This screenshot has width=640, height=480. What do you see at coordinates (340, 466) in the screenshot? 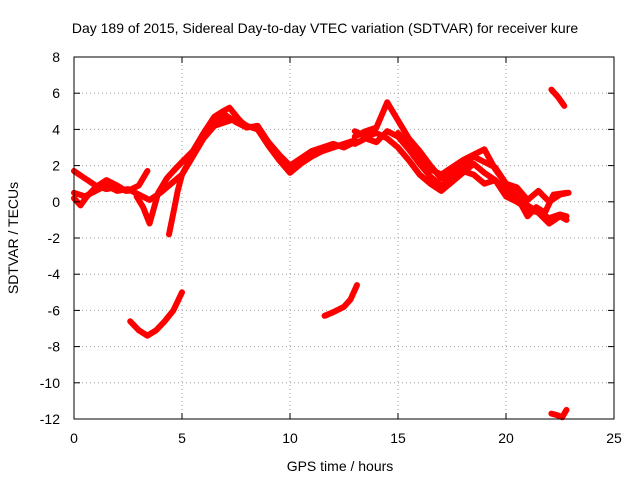
I see `x-axis-label: GPS time / hours` at bounding box center [340, 466].